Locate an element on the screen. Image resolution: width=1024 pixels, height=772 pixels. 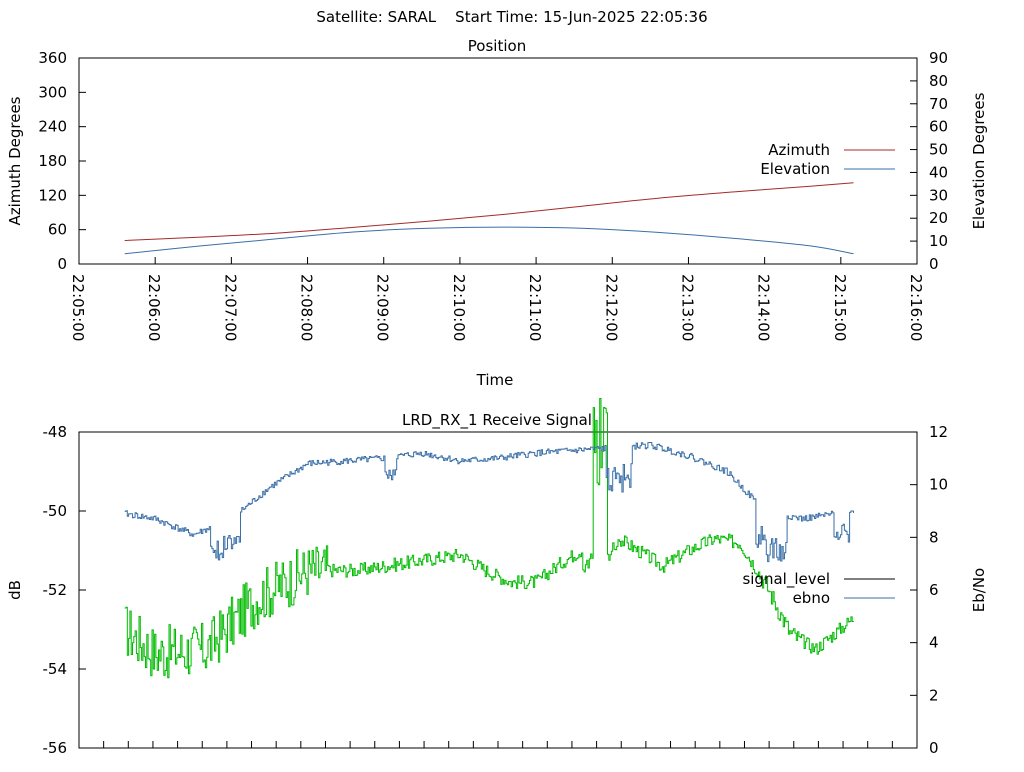
position-y2tick-label: 40 is located at coordinates (938, 172).